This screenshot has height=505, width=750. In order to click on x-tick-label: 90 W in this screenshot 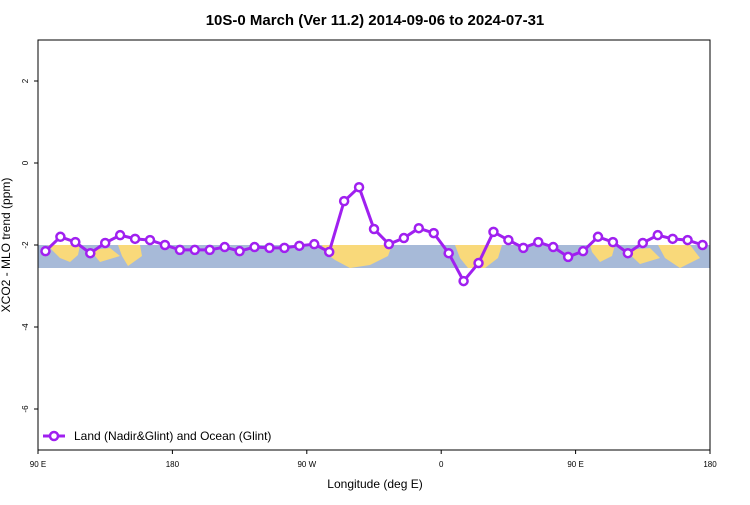, I will do `click(306, 464)`.